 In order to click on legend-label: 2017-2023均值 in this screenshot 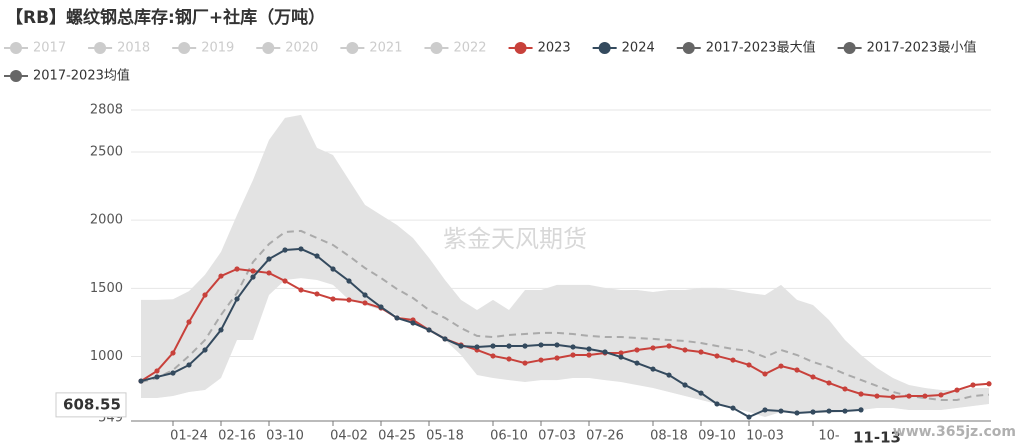, I will do `click(81, 76)`.